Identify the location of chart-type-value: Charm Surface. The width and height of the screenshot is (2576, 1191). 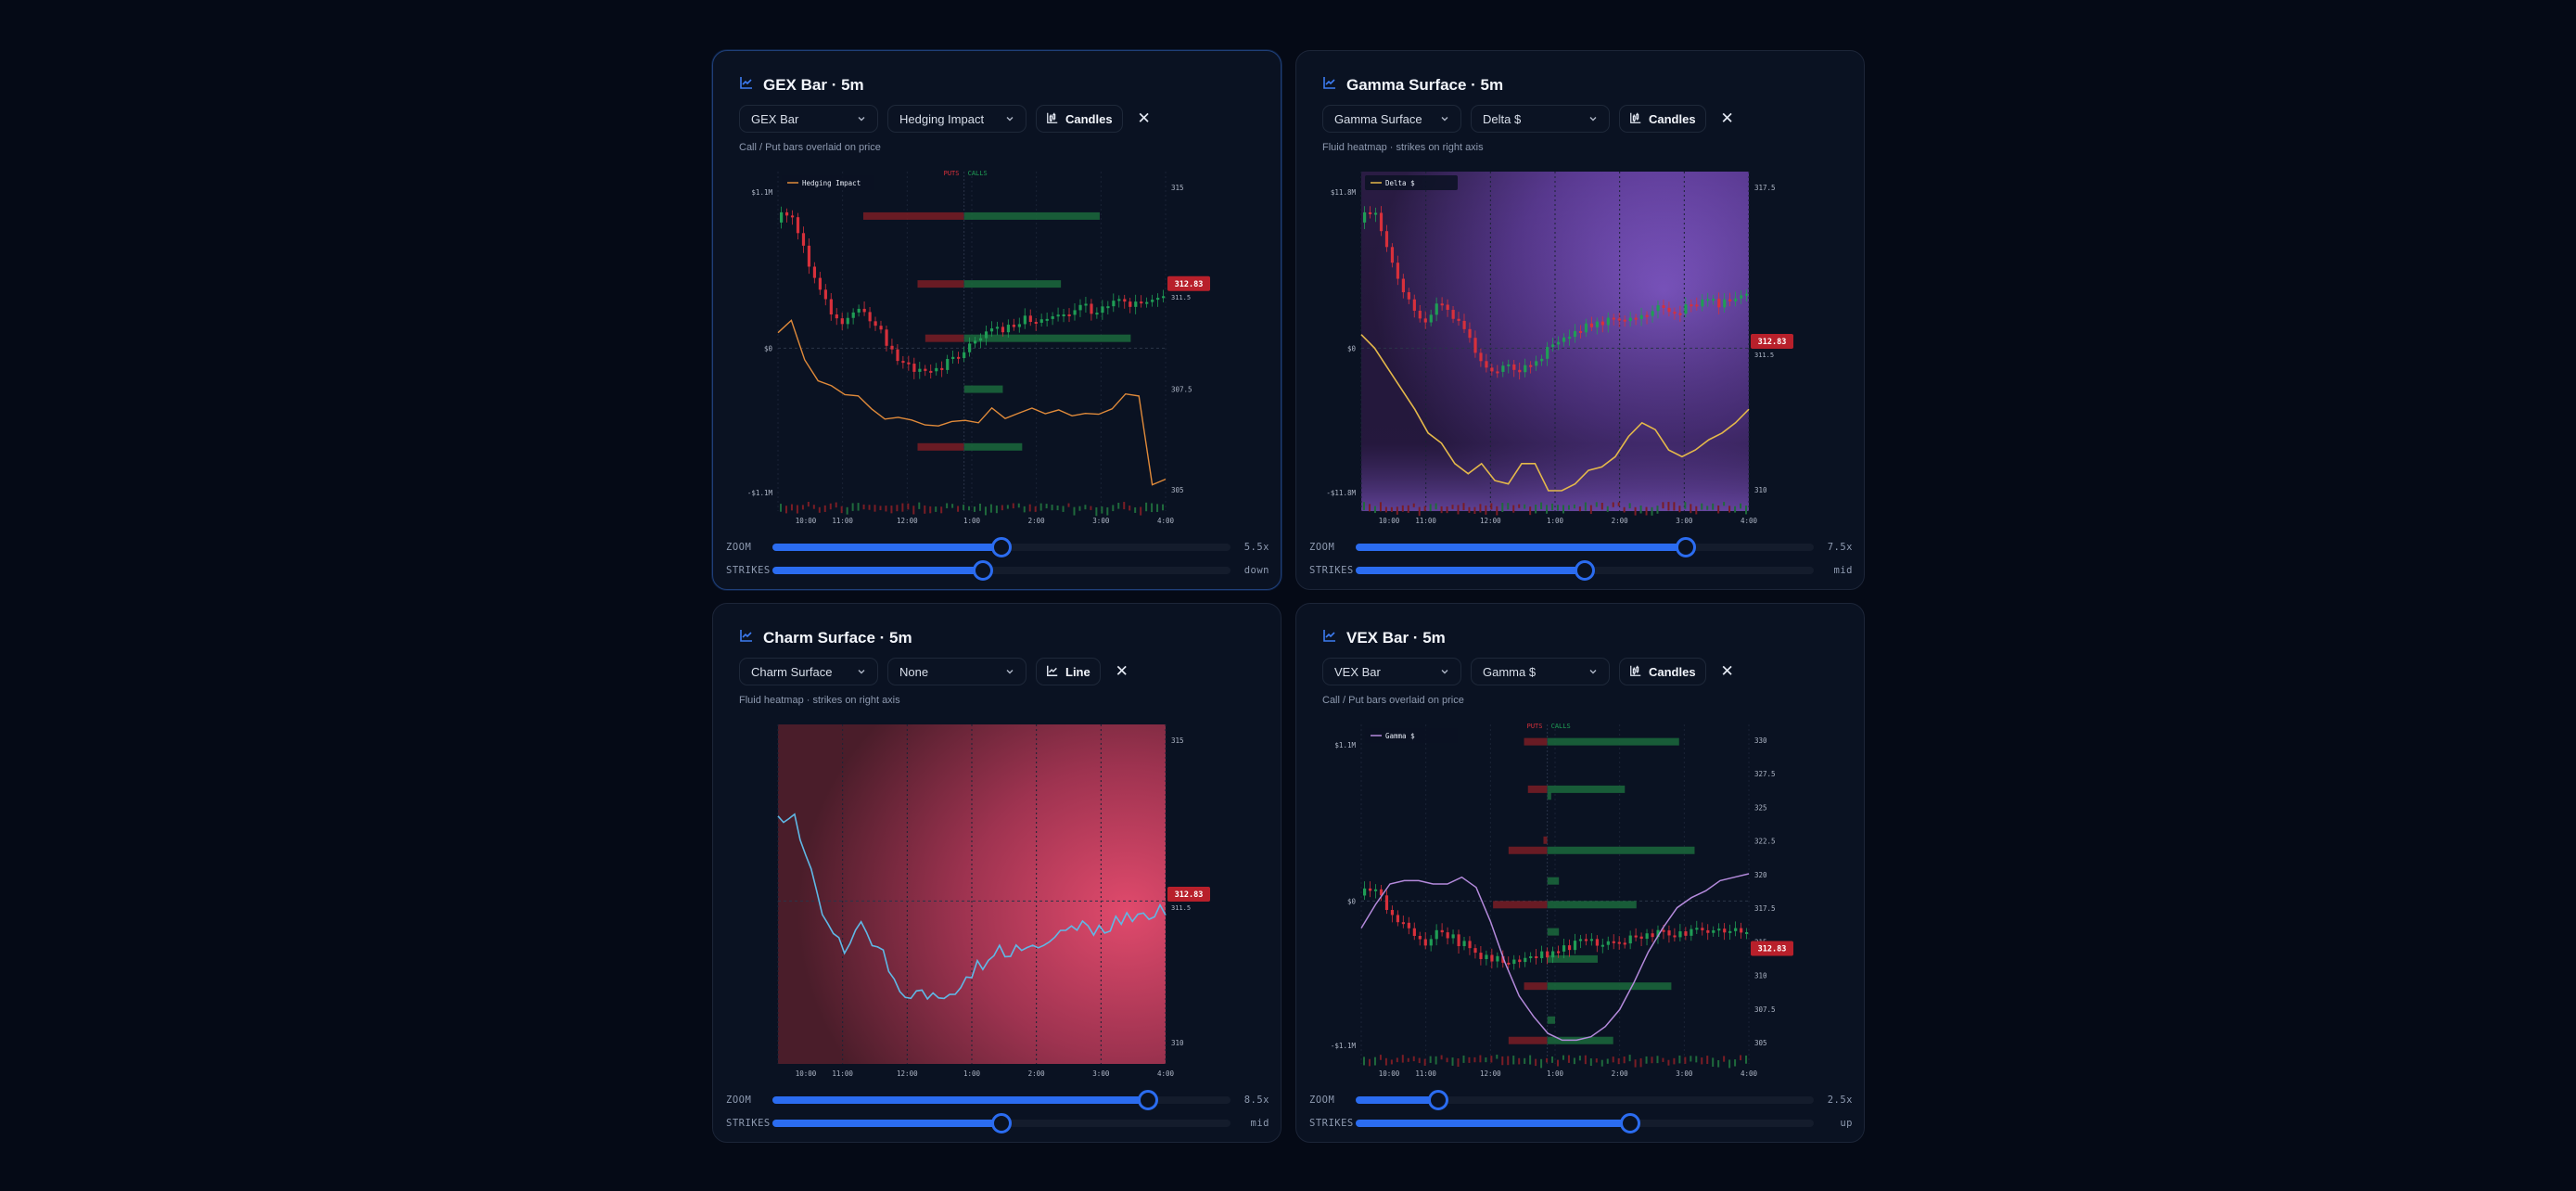
(792, 671).